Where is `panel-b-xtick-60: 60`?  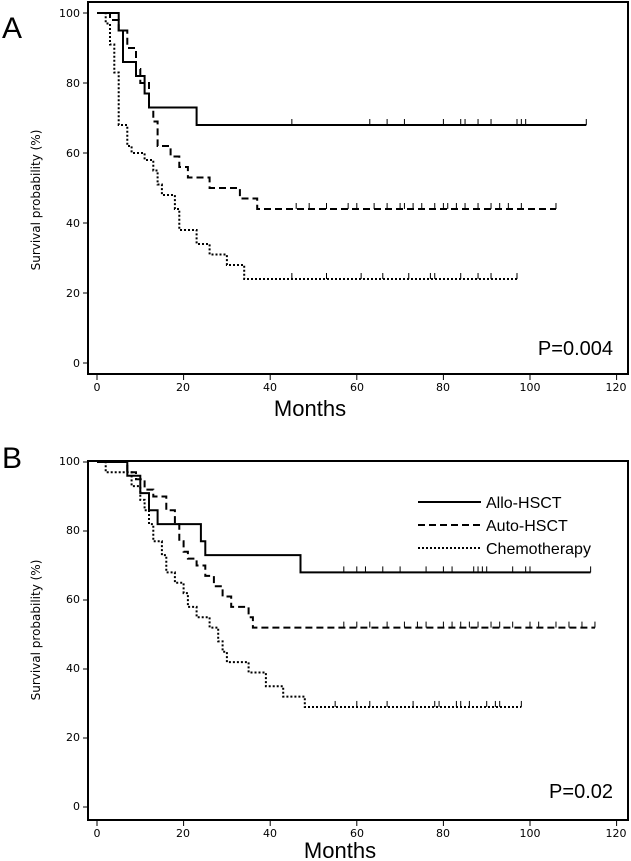 panel-b-xtick-60: 60 is located at coordinates (357, 833).